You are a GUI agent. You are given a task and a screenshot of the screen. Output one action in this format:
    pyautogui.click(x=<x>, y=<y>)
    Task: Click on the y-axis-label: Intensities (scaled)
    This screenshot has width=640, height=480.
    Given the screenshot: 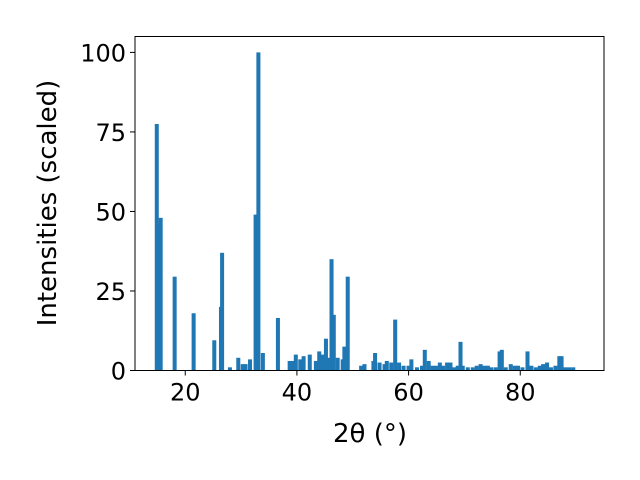 What is the action you would take?
    pyautogui.click(x=48, y=203)
    